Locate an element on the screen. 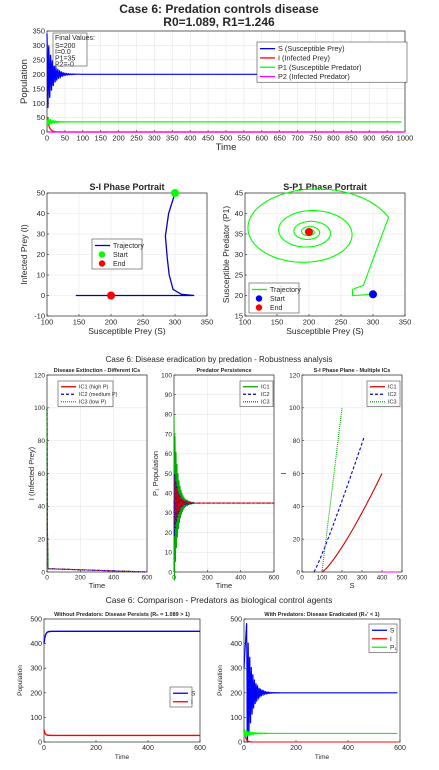 Image resolution: width=439 pixels, height=770 pixels. c1-xlabel: Time is located at coordinates (122, 757).